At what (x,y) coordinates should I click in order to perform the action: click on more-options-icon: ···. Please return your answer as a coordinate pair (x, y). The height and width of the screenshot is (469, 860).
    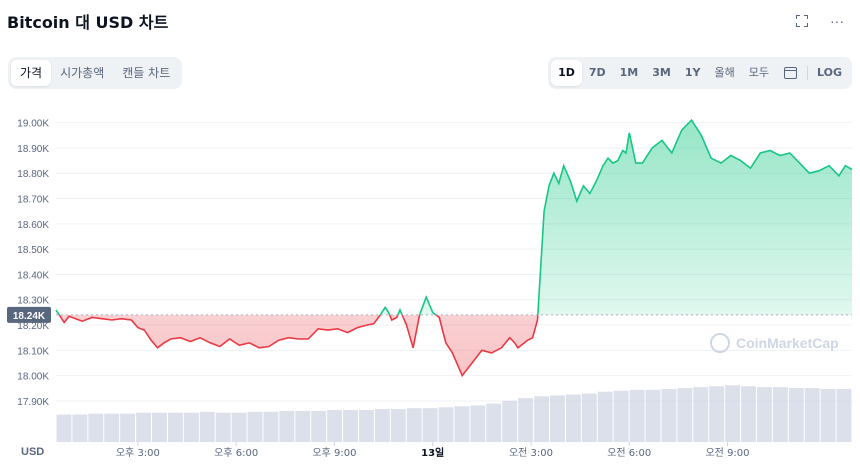
    Looking at the image, I should click on (837, 21).